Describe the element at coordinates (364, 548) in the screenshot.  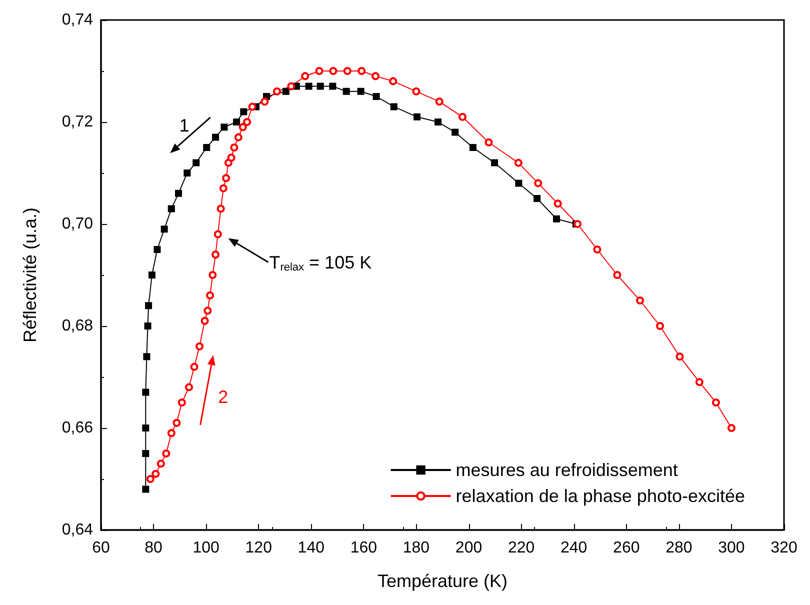
I see `x-tick-label: 160` at that location.